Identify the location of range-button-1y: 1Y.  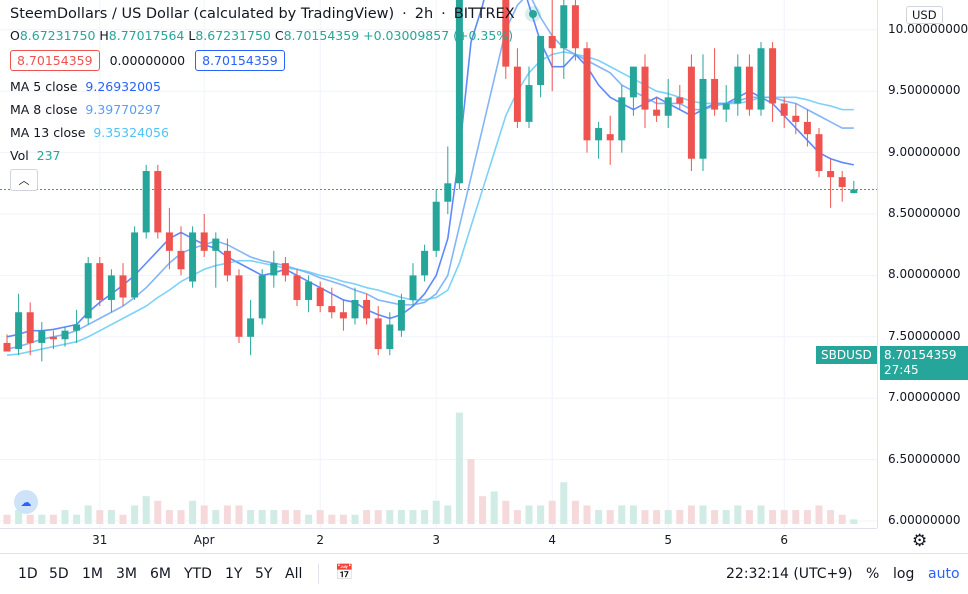
(234, 574).